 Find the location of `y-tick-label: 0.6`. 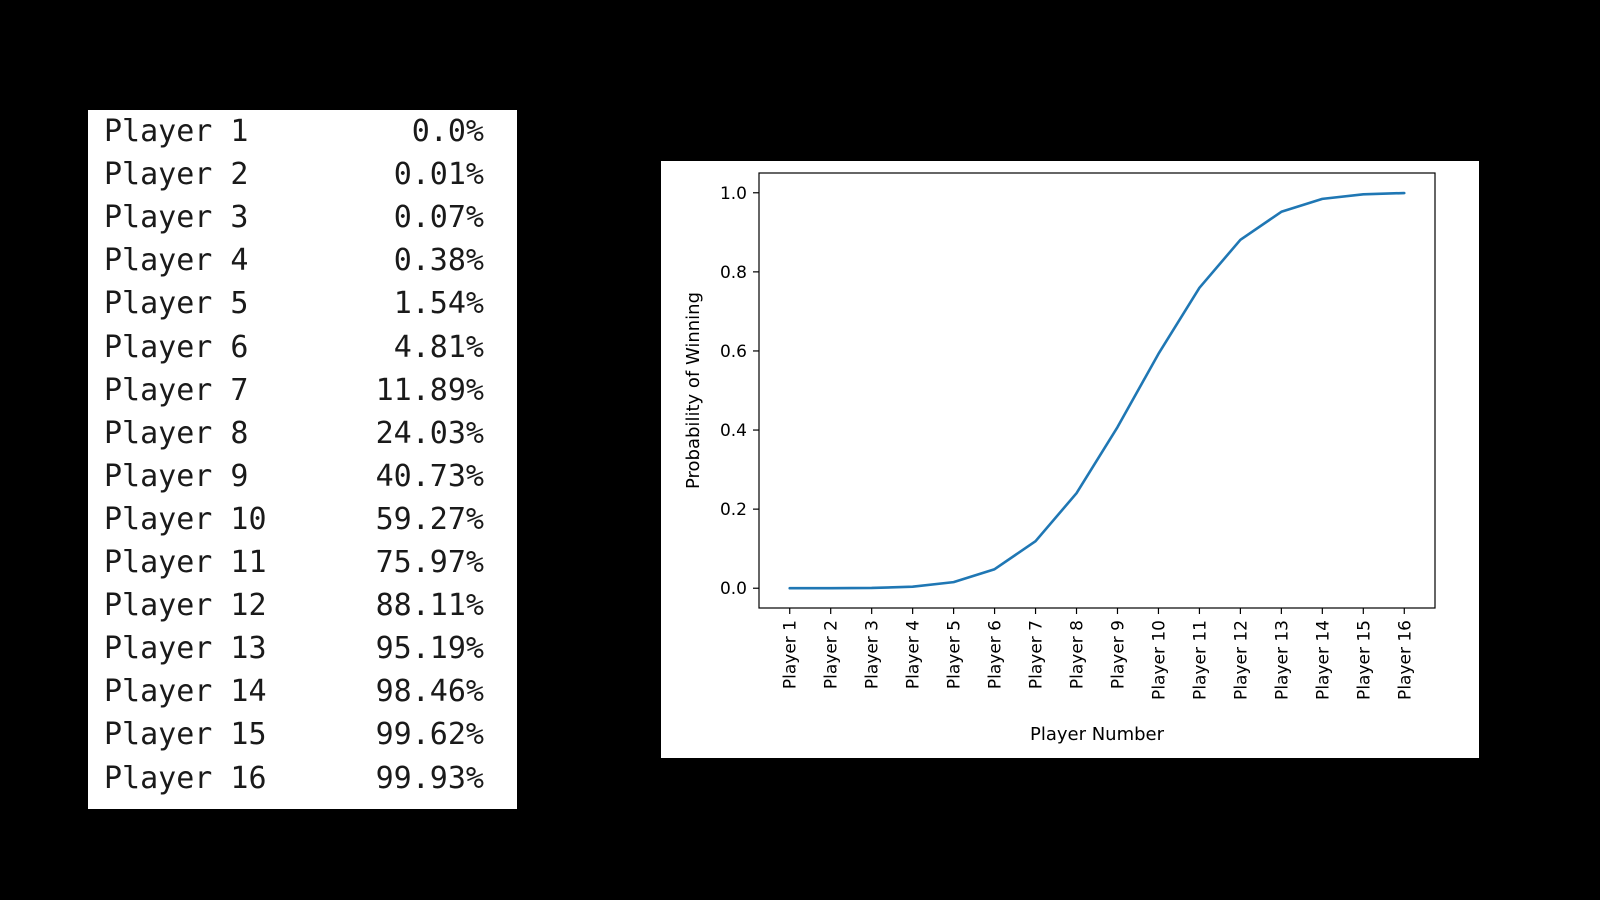

y-tick-label: 0.6 is located at coordinates (733, 352).